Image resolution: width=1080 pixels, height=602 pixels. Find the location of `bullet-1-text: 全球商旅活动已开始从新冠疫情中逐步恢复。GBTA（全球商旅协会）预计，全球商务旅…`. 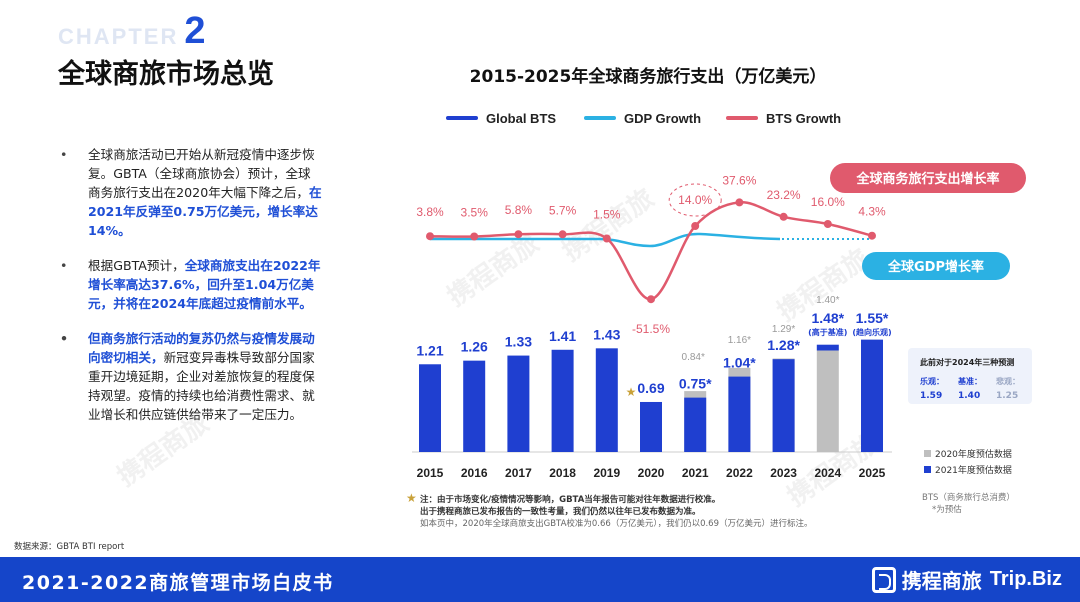

bullet-1-text: 全球商旅活动已开始从新冠疫情中逐步恢复。GBTA（全球商旅协会）预计，全球商务旅… is located at coordinates (201, 173).